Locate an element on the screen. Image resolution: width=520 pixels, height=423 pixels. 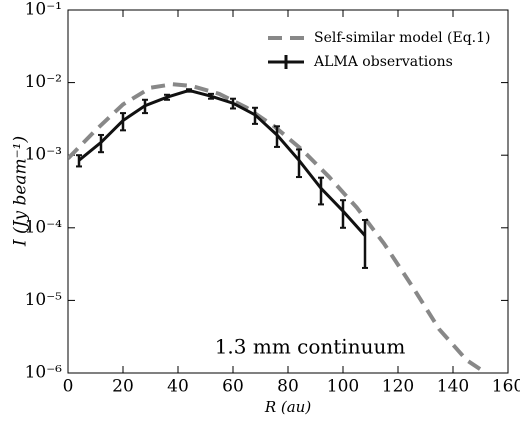
y-tick-label: 10⁻³ is located at coordinates (43, 155).